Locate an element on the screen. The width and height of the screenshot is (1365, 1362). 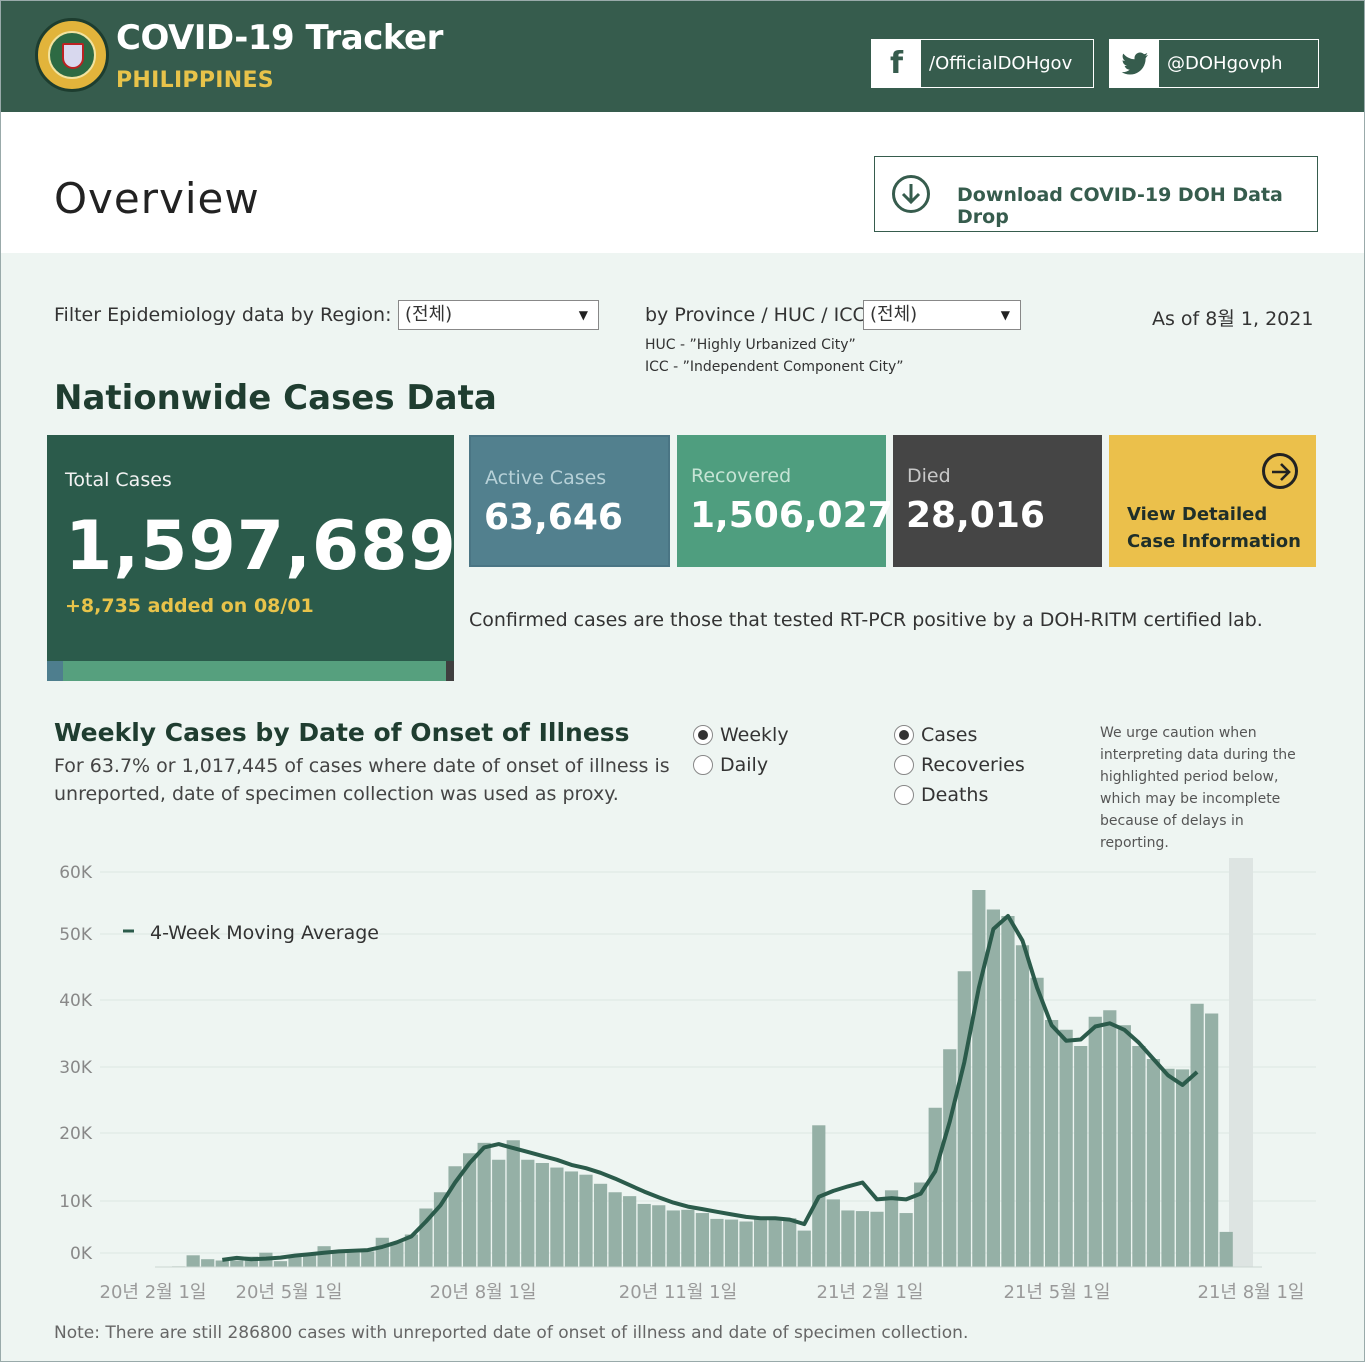
page-title: Overview is located at coordinates (157, 198).